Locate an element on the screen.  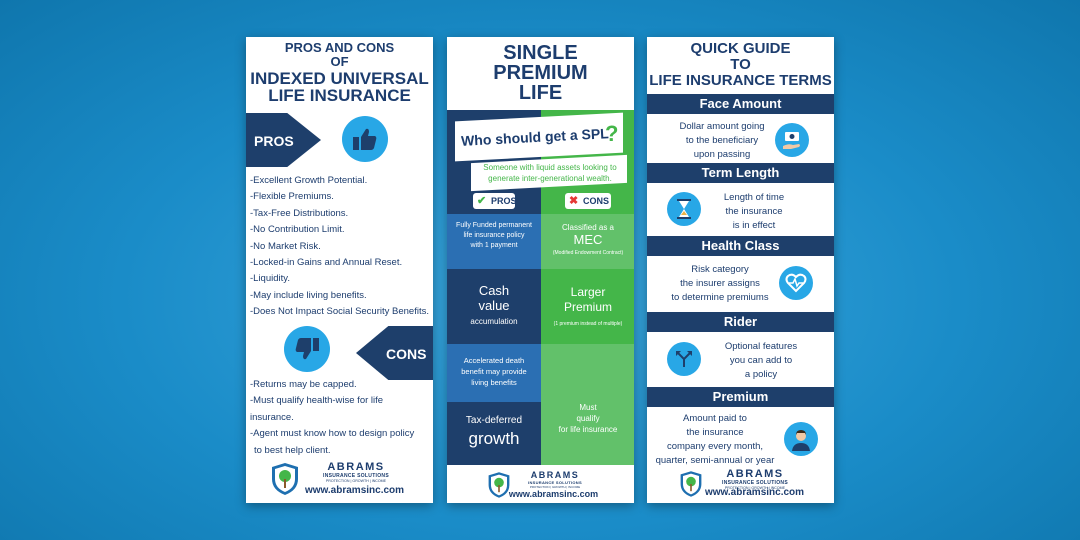
panel3-title-line: QUICK GUIDE is located at coordinates (740, 48).